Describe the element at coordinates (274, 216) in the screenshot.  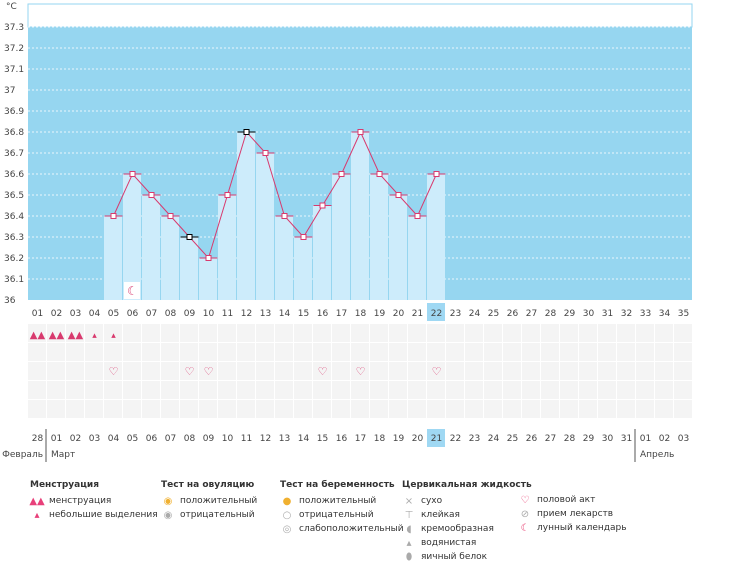
I see `temperature-bars: ☾` at that location.